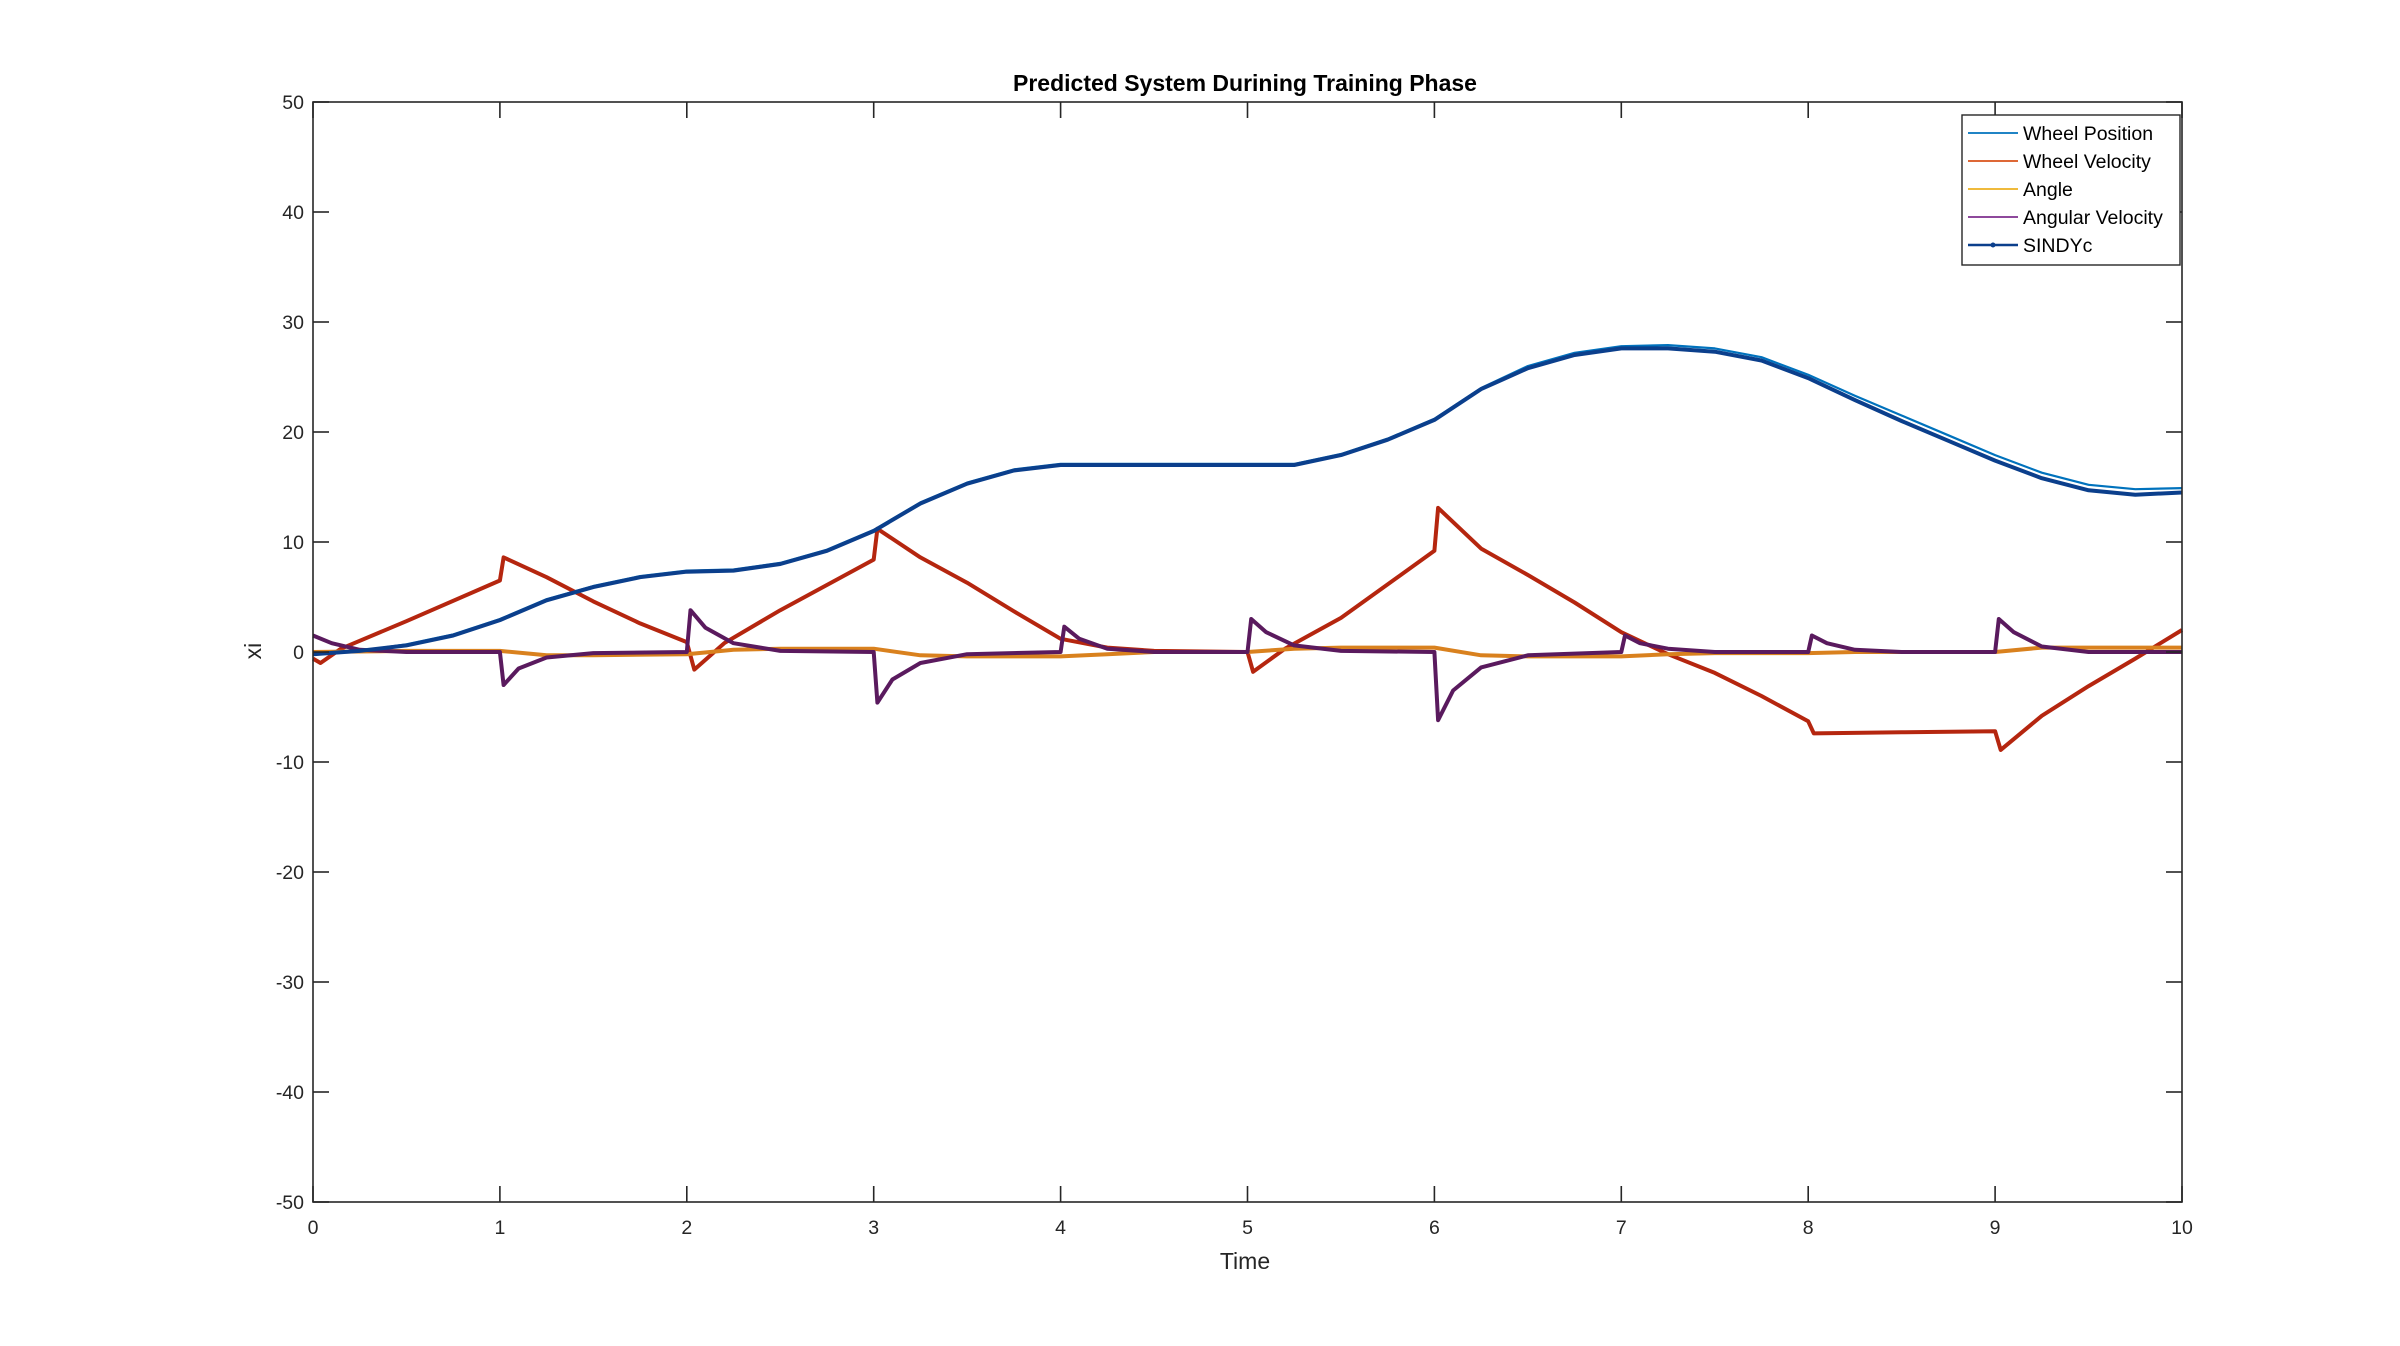 Image resolution: width=2400 pixels, height=1346 pixels. What do you see at coordinates (293, 433) in the screenshot?
I see `y-tick-label: 20` at bounding box center [293, 433].